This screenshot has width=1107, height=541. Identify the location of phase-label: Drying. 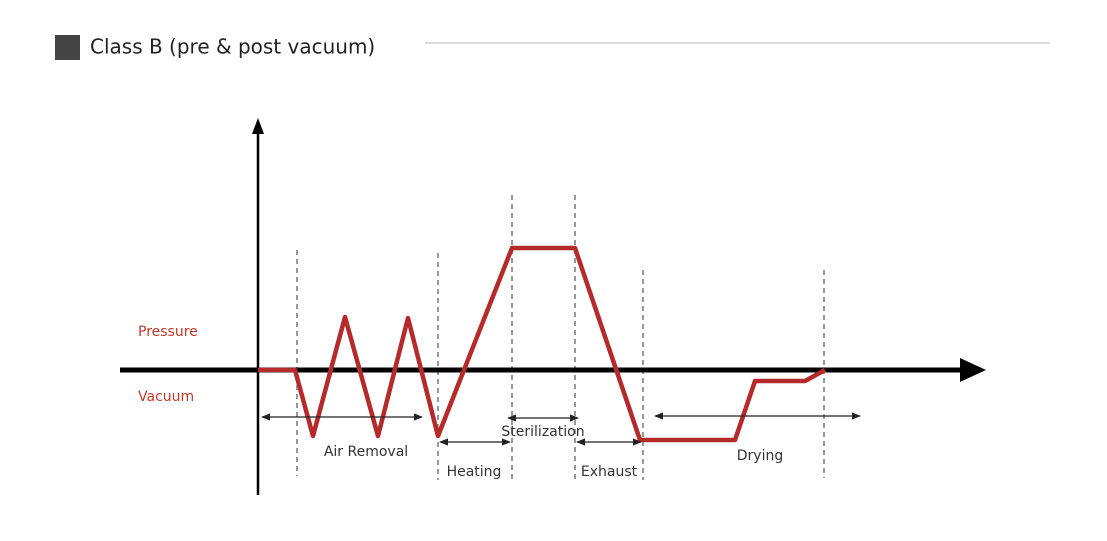
(760, 456).